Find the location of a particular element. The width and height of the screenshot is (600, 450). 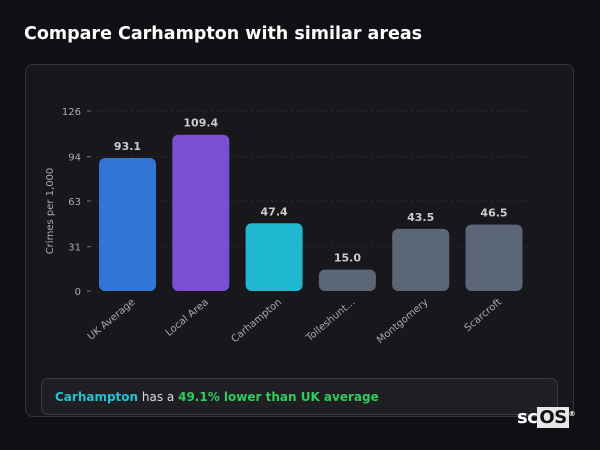

x-tick-label: Montgomery is located at coordinates (403, 321).